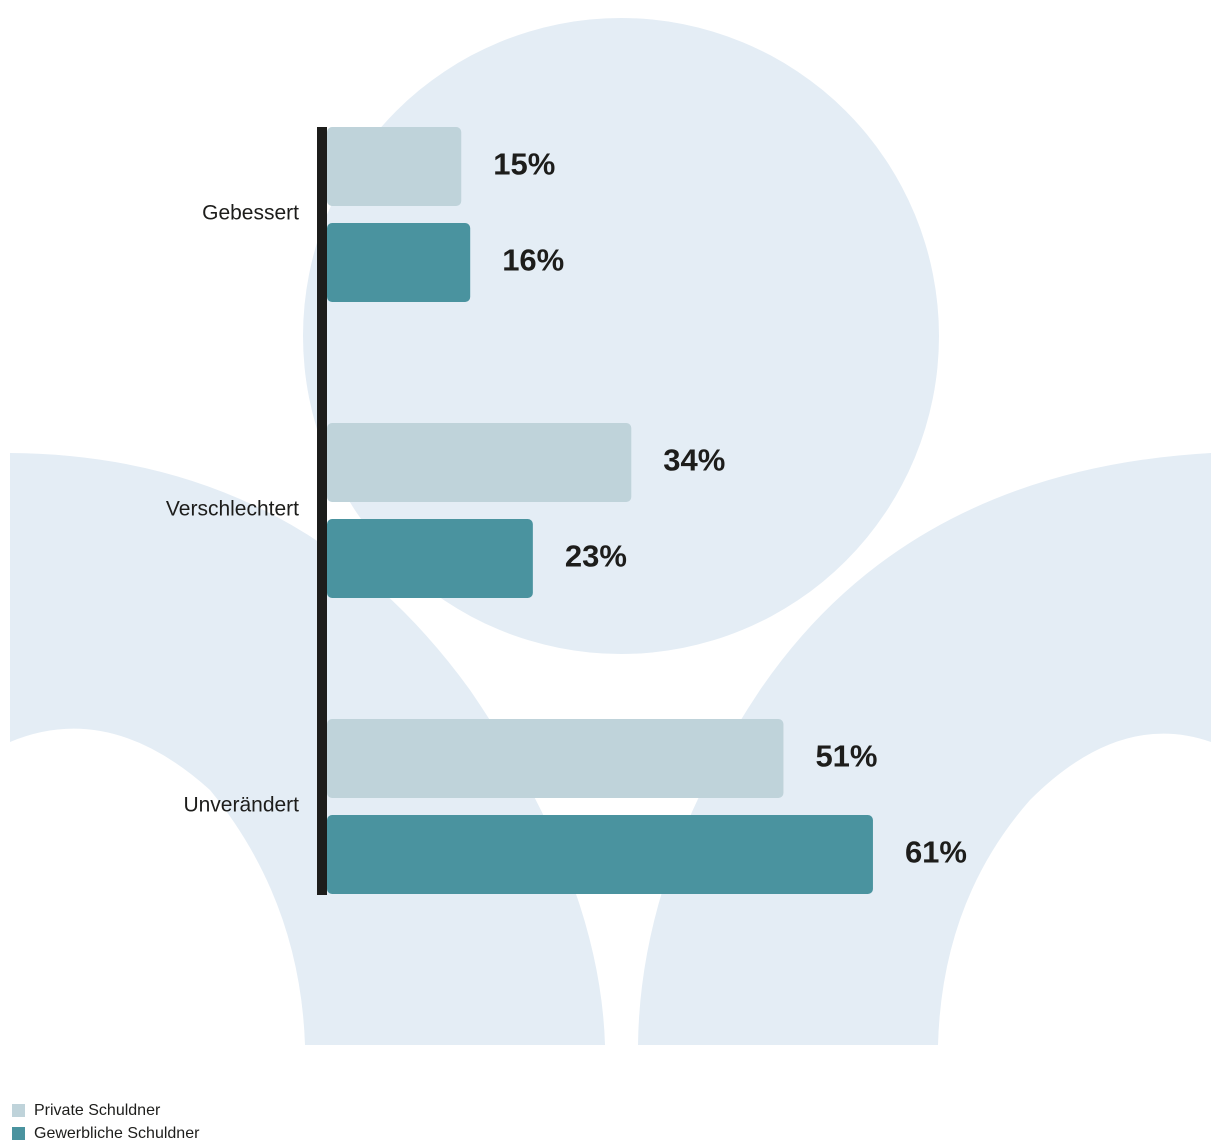 The image size is (1211, 1148). Describe the element at coordinates (232, 509) in the screenshot. I see `category-label: Verschlechtert` at that location.